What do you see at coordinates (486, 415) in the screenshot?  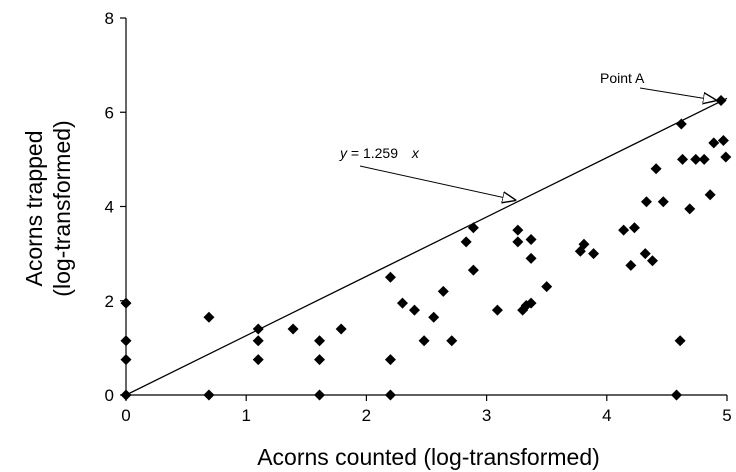 I see `x-tick-label: 3` at bounding box center [486, 415].